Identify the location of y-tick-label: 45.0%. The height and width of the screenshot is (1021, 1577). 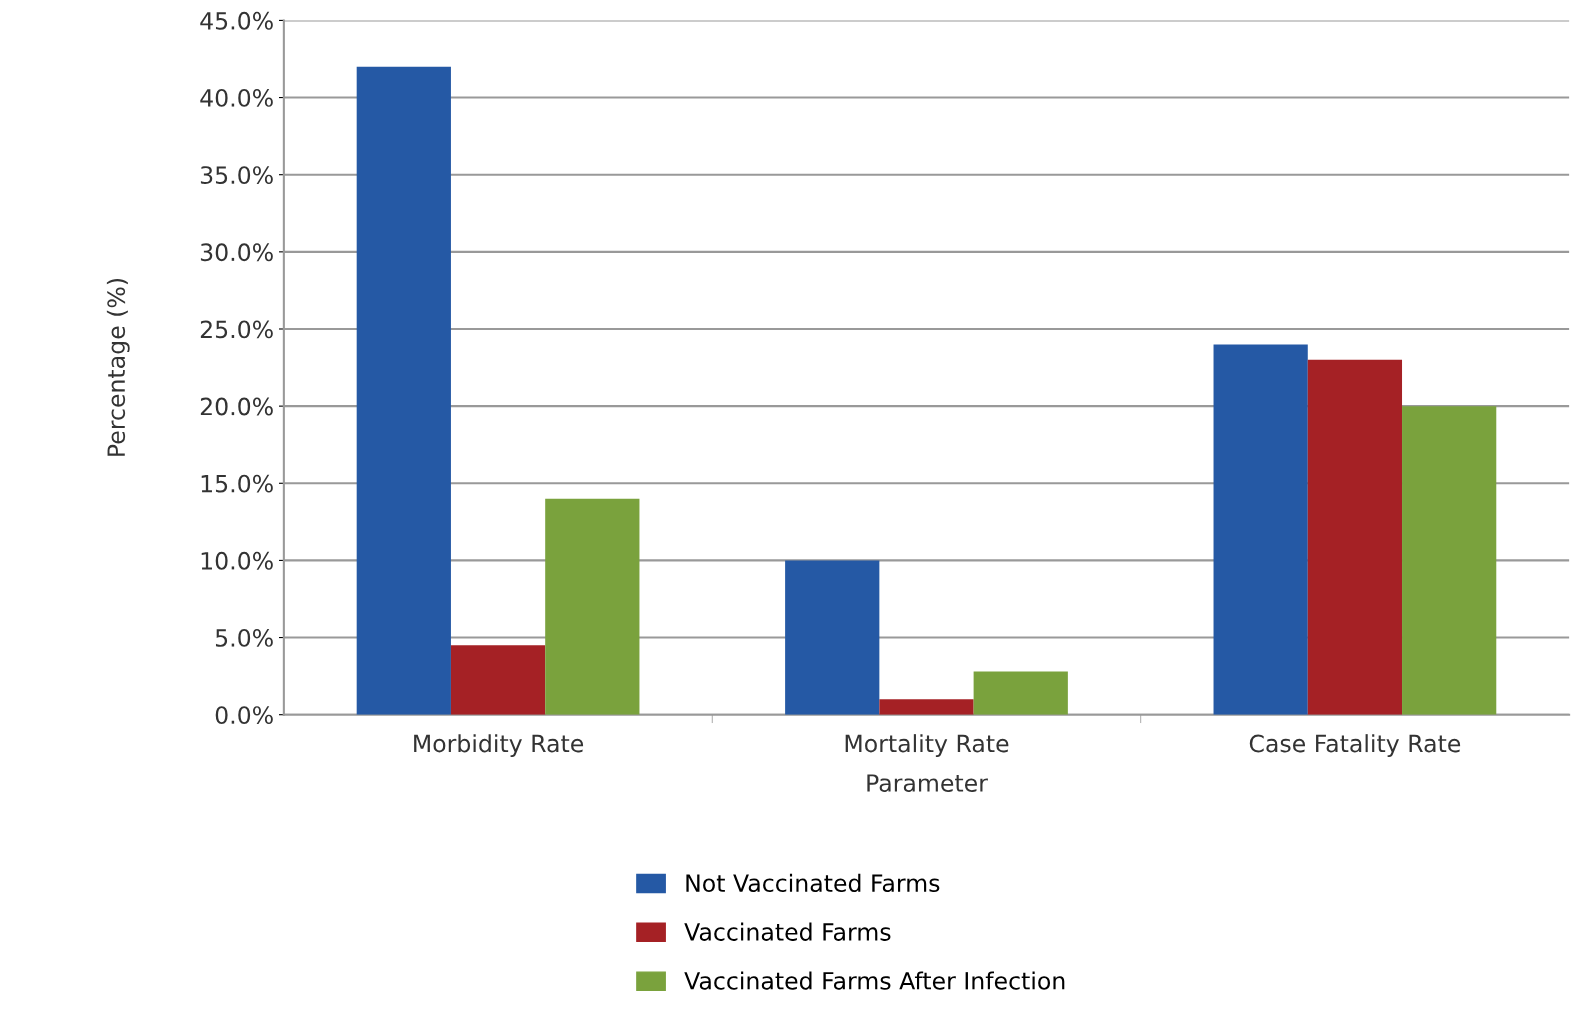
(236, 20).